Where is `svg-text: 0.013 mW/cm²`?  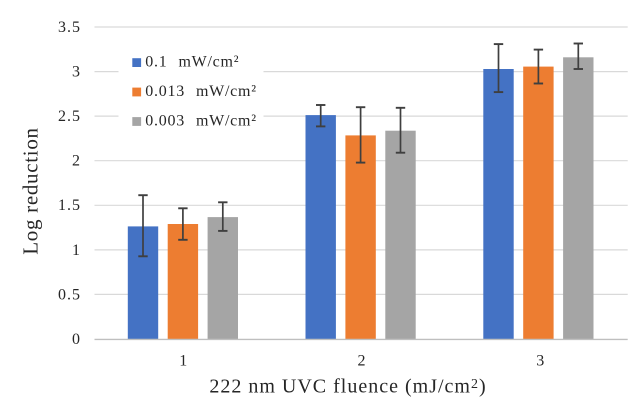
svg-text: 0.013 mW/cm² is located at coordinates (201, 91).